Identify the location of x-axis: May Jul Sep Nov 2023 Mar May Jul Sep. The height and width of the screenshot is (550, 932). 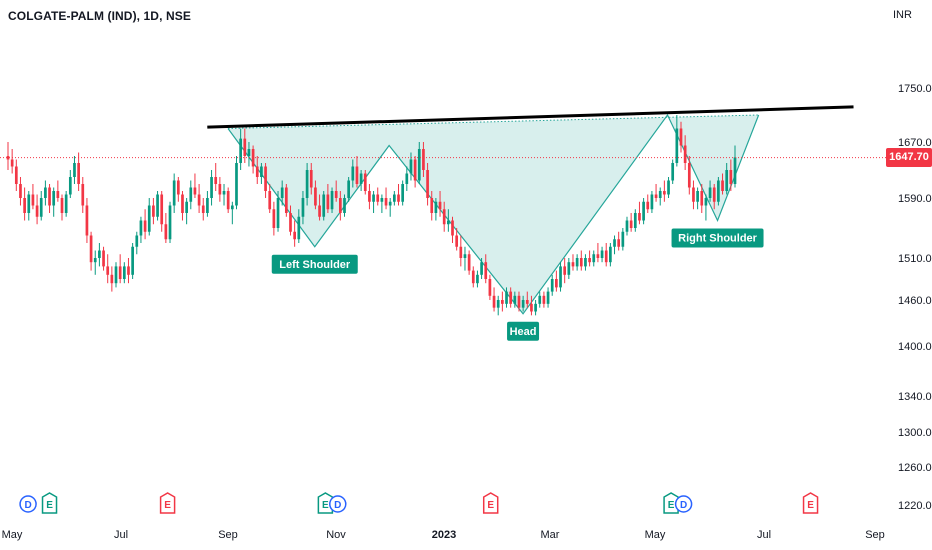
(443, 535).